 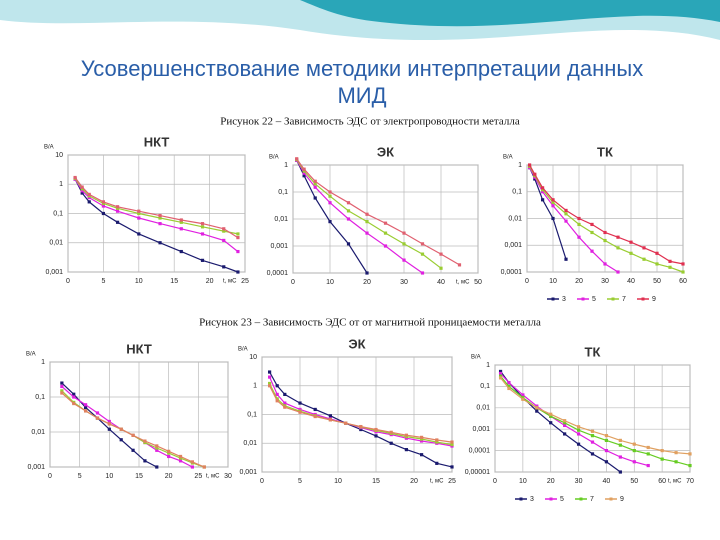 What do you see at coordinates (607, 481) in the screenshot?
I see `x-tick-label: 40` at bounding box center [607, 481].